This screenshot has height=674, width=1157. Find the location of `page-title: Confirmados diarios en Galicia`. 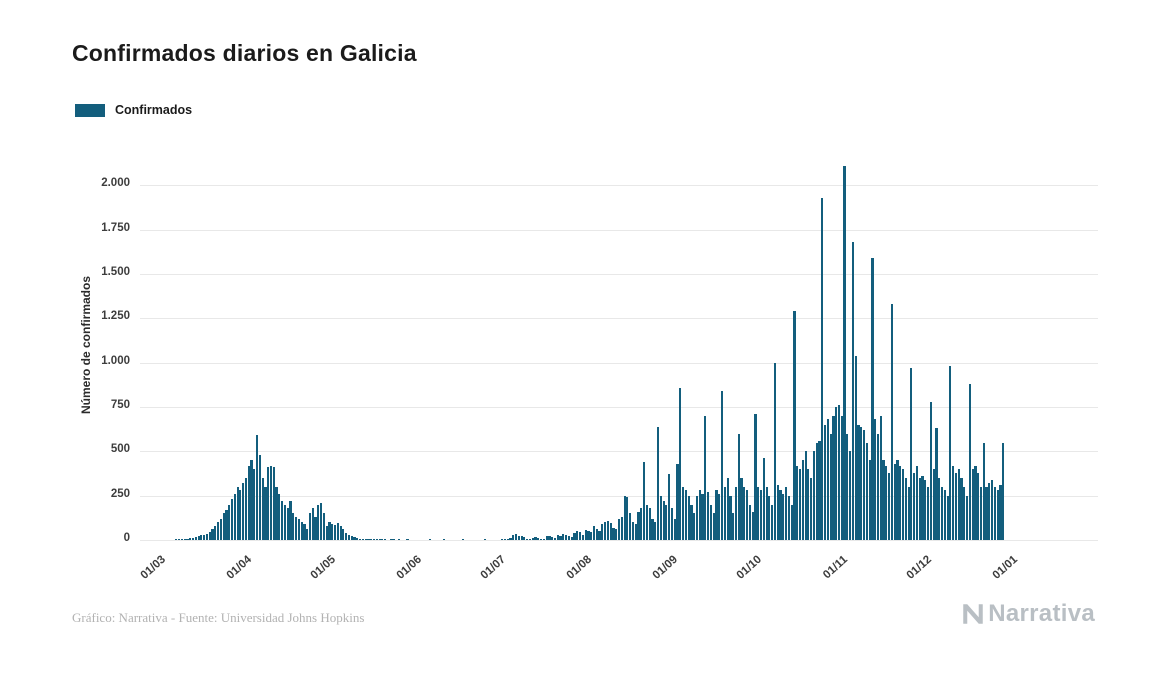

page-title: Confirmados diarios en Galicia is located at coordinates (244, 53).